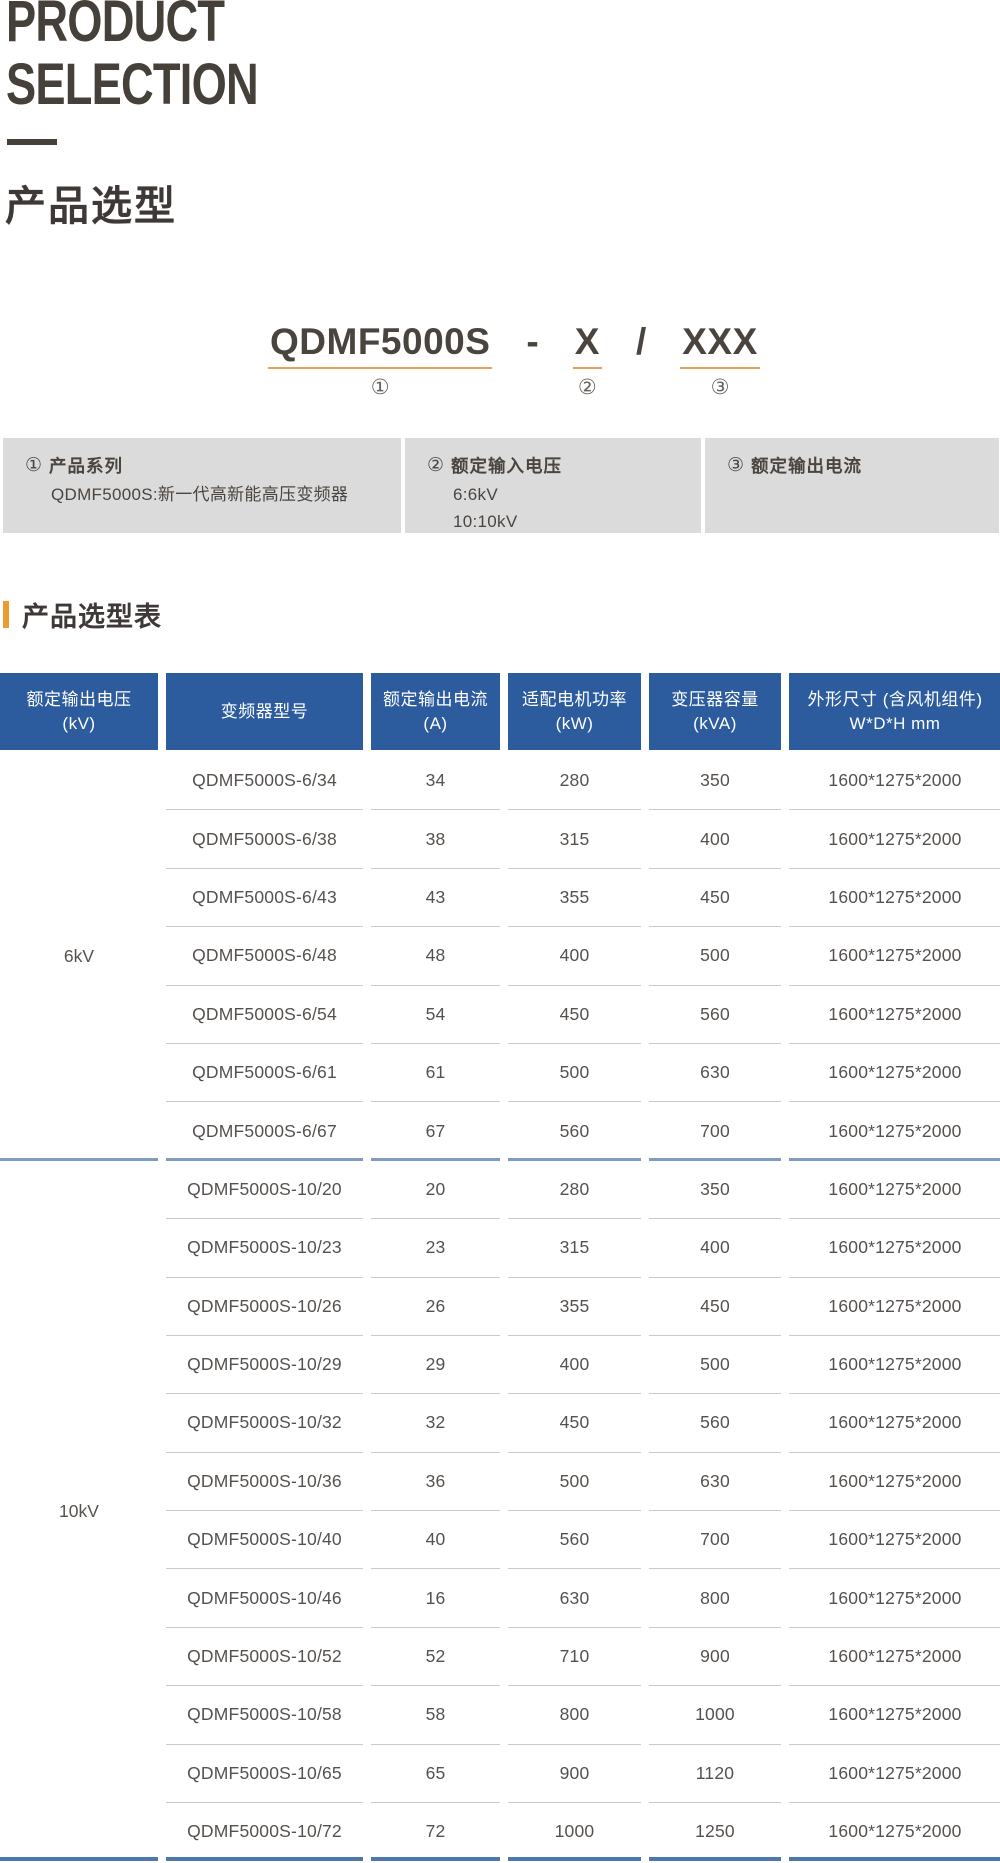  I want to click on legend-box-input-voltage: ② 额定输入电压 6:6kV 10:10kV, so click(553, 485).